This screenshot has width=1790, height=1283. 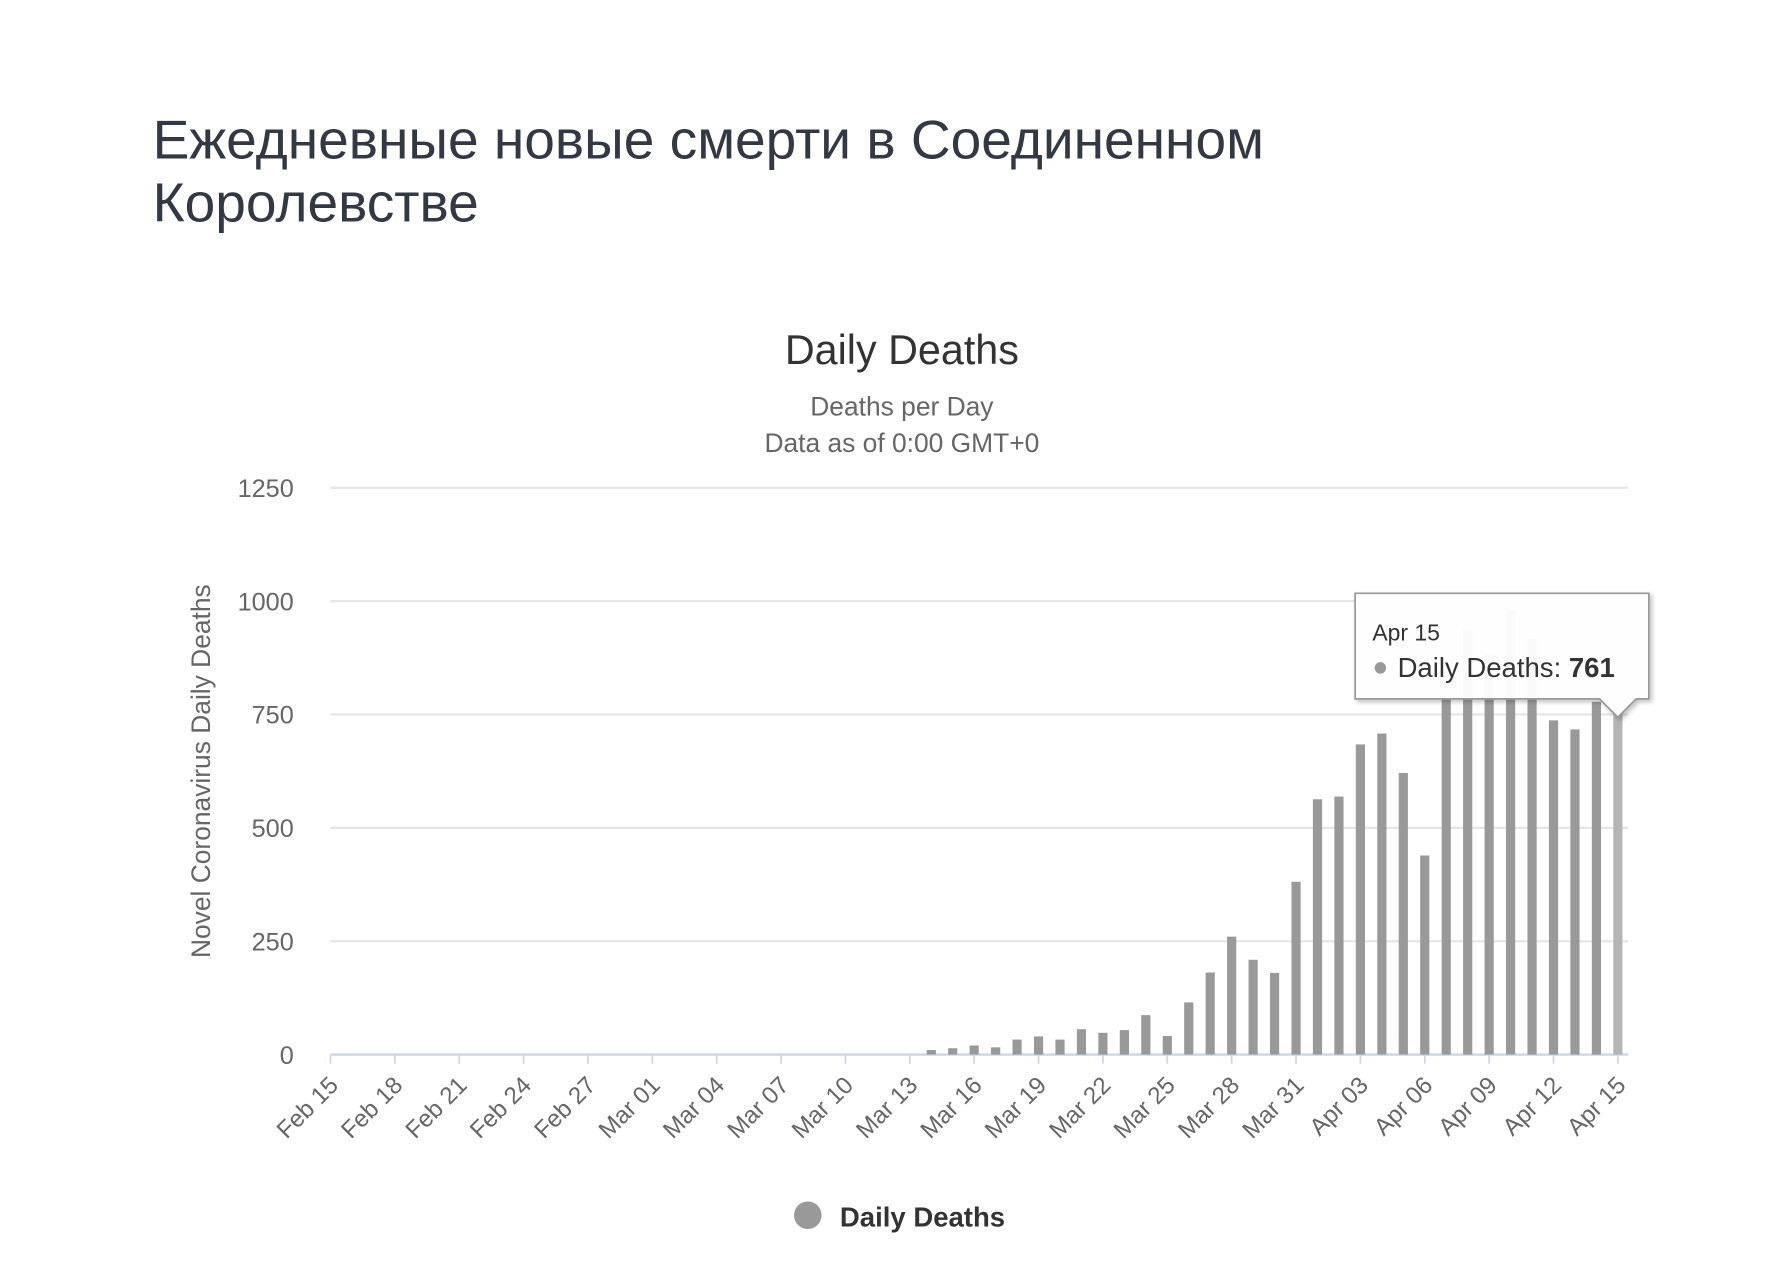 I want to click on tooltip-marker, so click(x=1380, y=668).